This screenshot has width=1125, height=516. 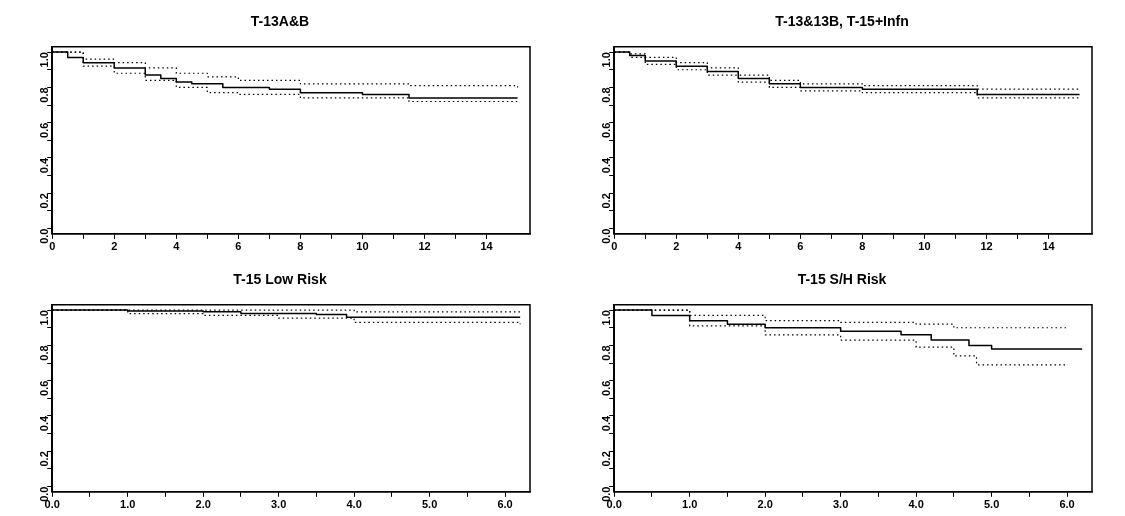 What do you see at coordinates (842, 21) in the screenshot?
I see `chart-title: T-13&13B, T-15+Infn` at bounding box center [842, 21].